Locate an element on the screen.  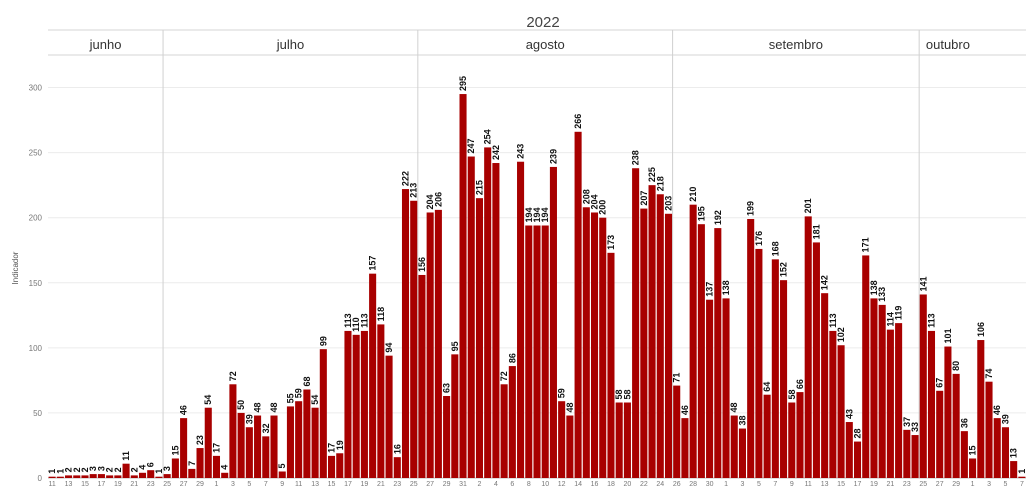
data-label: 55 is located at coordinates (290, 398).